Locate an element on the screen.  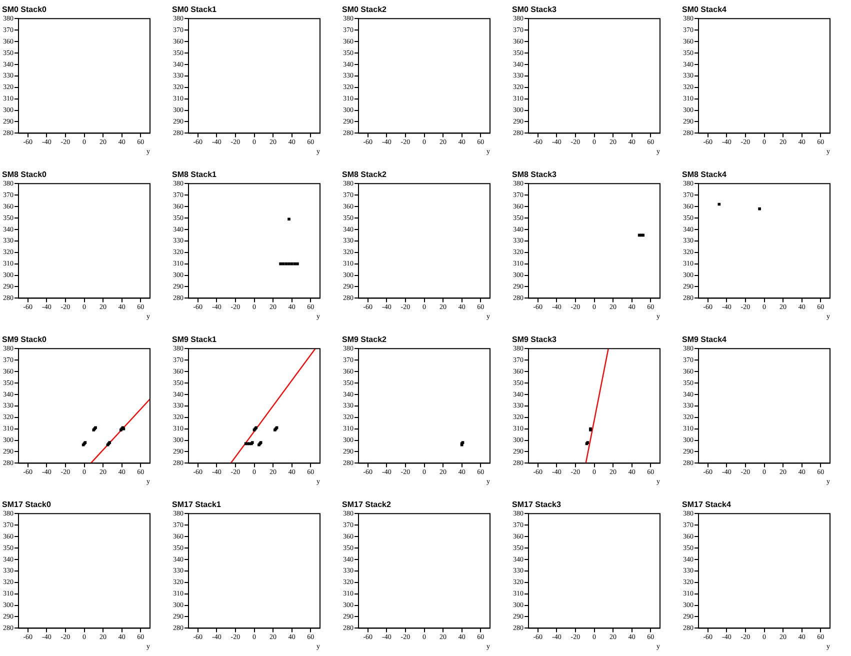
chart-title: SM9 Stack1 is located at coordinates (195, 339).